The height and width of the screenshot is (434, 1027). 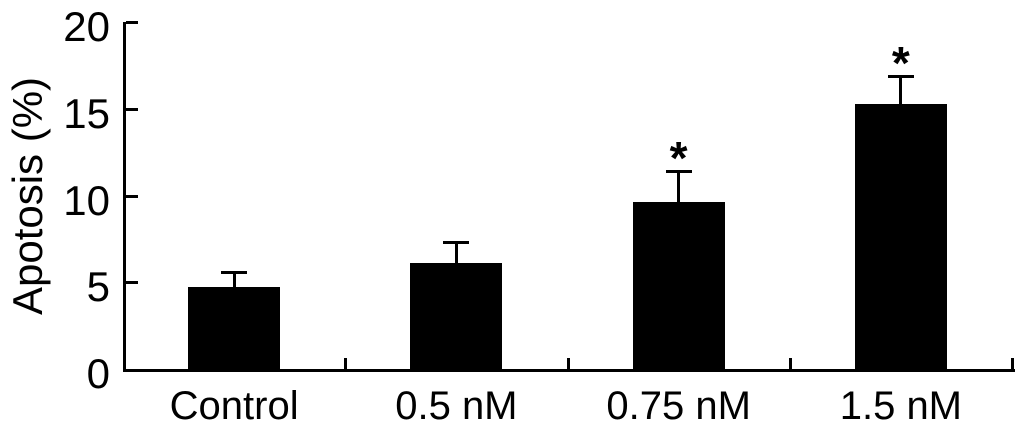 What do you see at coordinates (86, 200) in the screenshot?
I see `y-tick-label: 10` at bounding box center [86, 200].